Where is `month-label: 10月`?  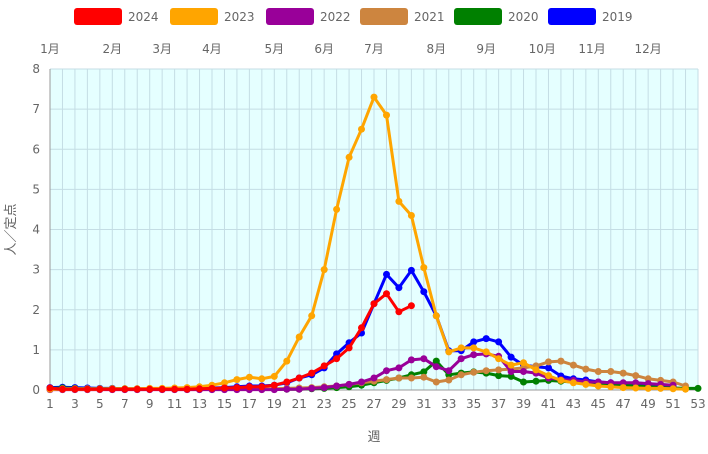
month-label: 10月 is located at coordinates (542, 49).